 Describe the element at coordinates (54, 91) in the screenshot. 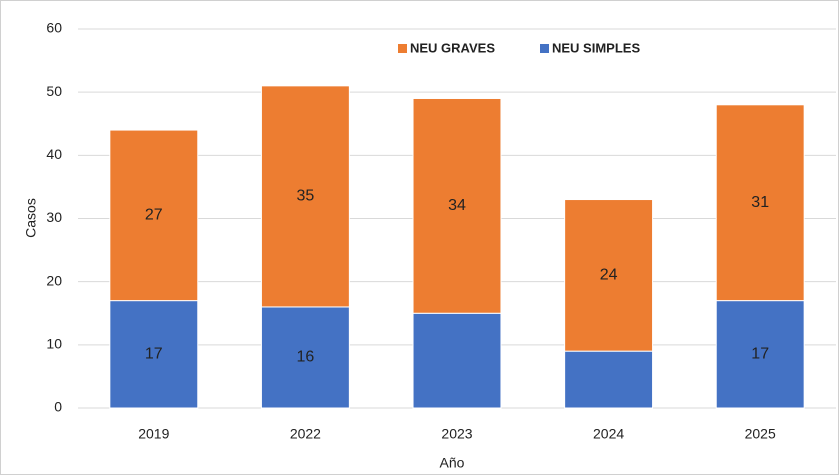

I see `y-tick-label: 50` at that location.